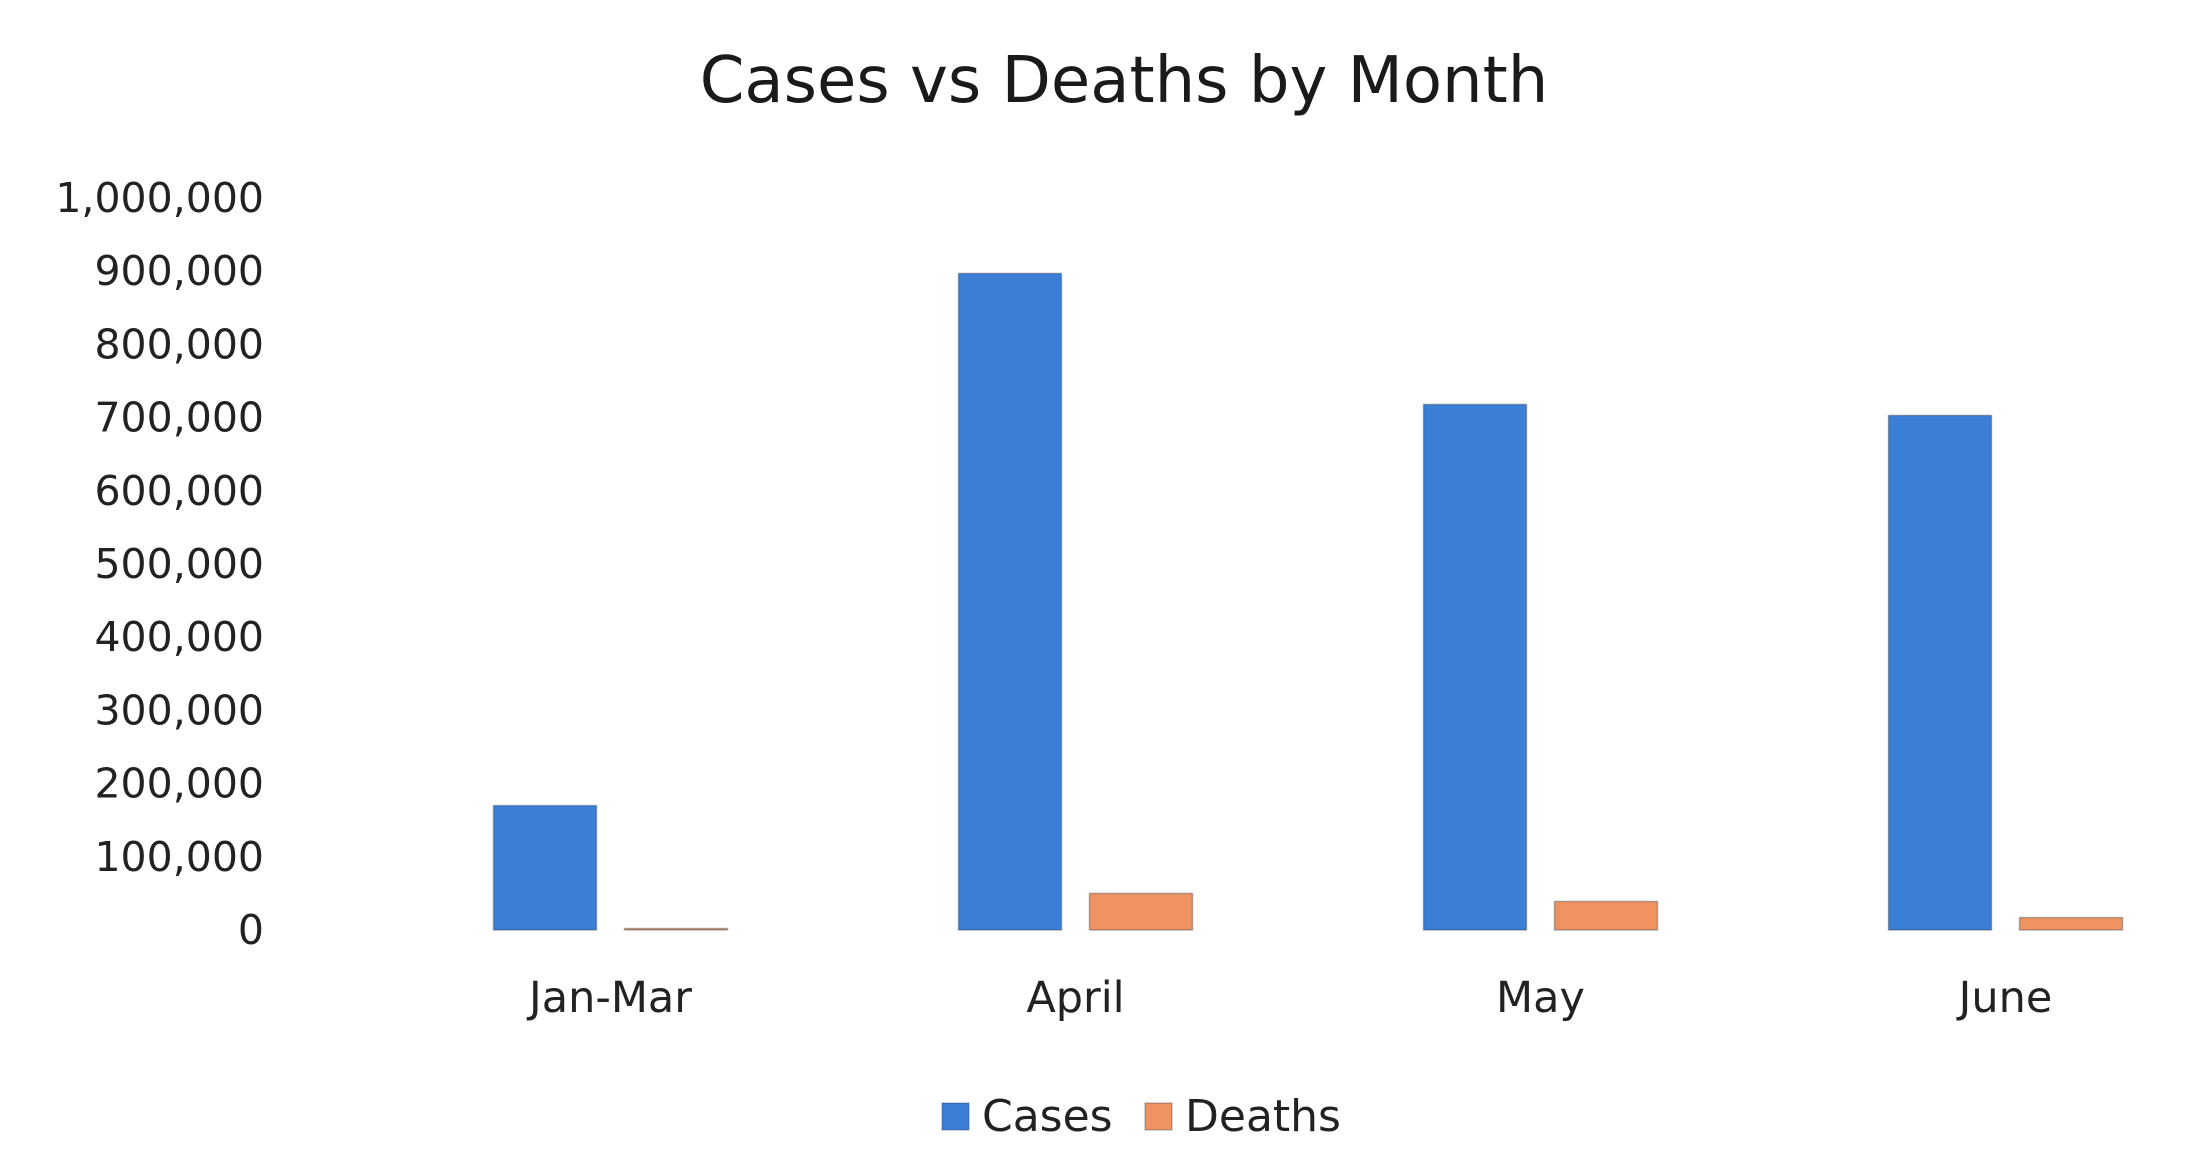 This screenshot has width=2192, height=1175. What do you see at coordinates (1124, 81) in the screenshot?
I see `chart-title: Cases vs Deaths by Month` at bounding box center [1124, 81].